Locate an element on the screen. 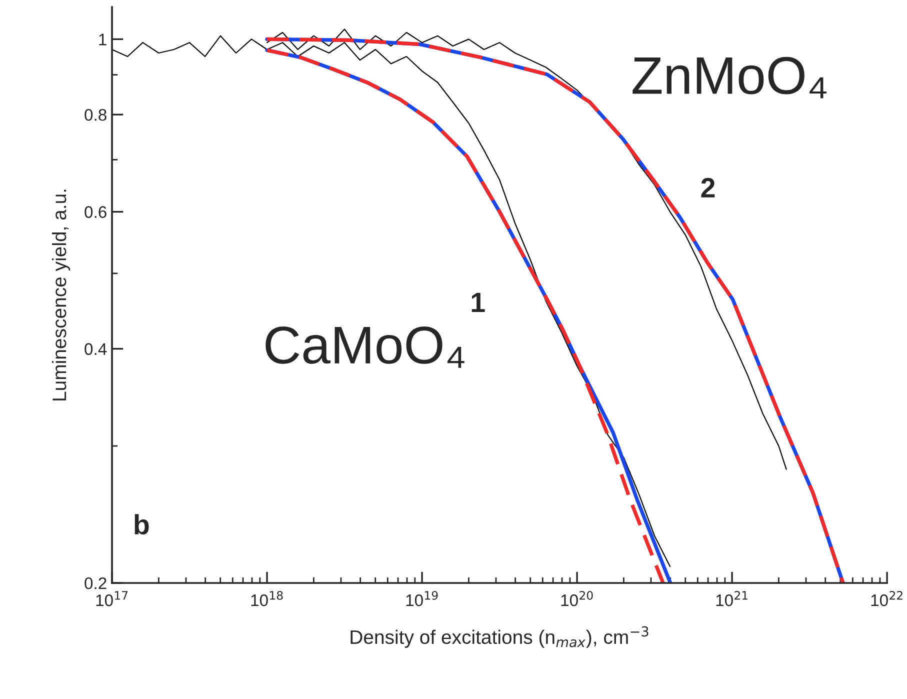 The width and height of the screenshot is (907, 699). x-tick-label: 10$^{17}$ is located at coordinates (112, 598).